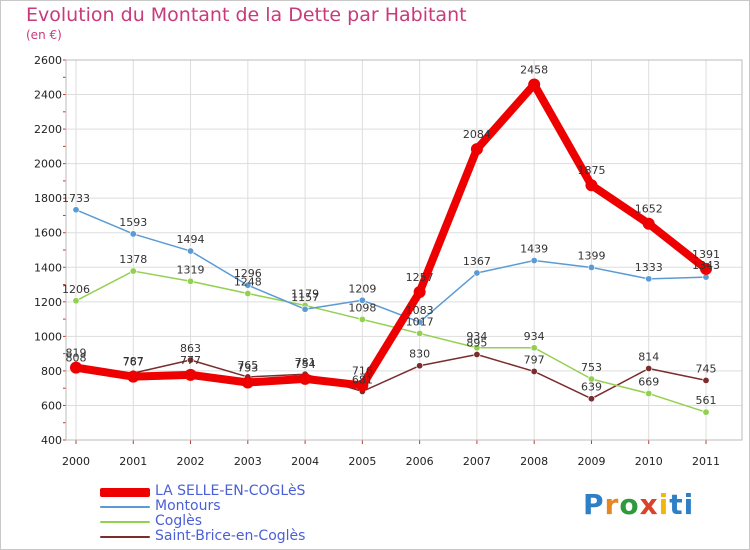  What do you see at coordinates (188, 506) in the screenshot?
I see `legend-label: Montours` at bounding box center [188, 506].